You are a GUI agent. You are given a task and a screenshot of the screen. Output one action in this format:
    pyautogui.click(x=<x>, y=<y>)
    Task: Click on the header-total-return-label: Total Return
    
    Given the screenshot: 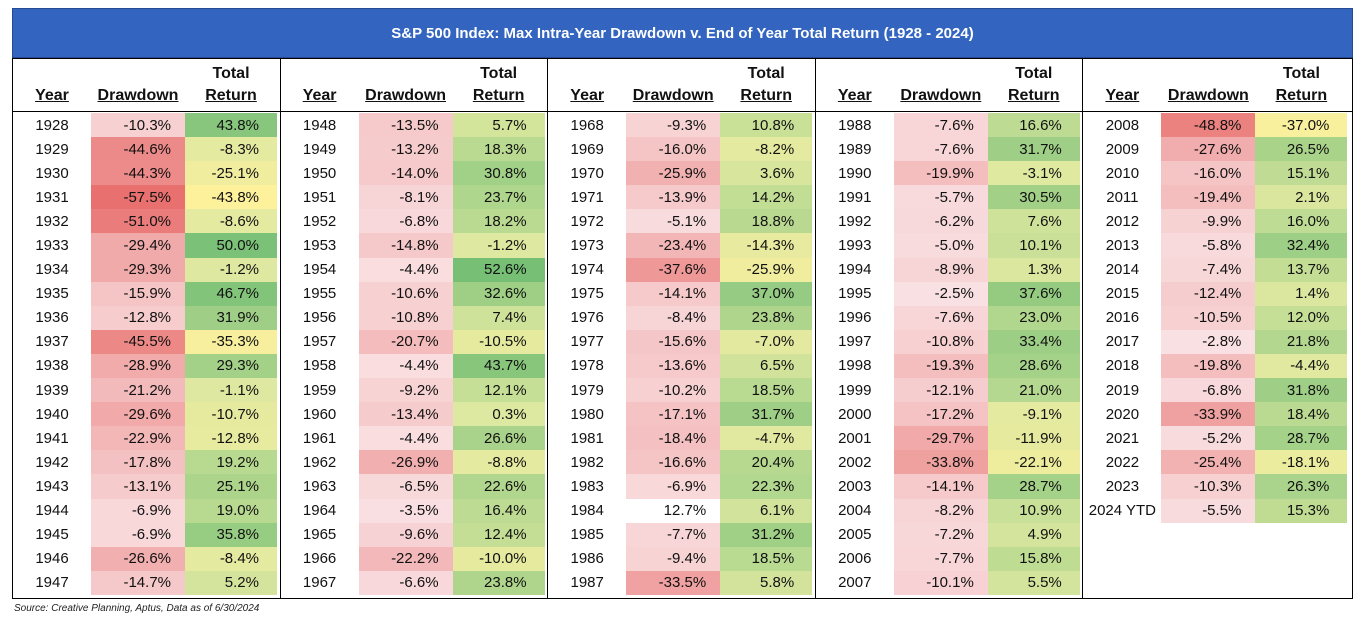 What is the action you would take?
    pyautogui.click(x=498, y=84)
    